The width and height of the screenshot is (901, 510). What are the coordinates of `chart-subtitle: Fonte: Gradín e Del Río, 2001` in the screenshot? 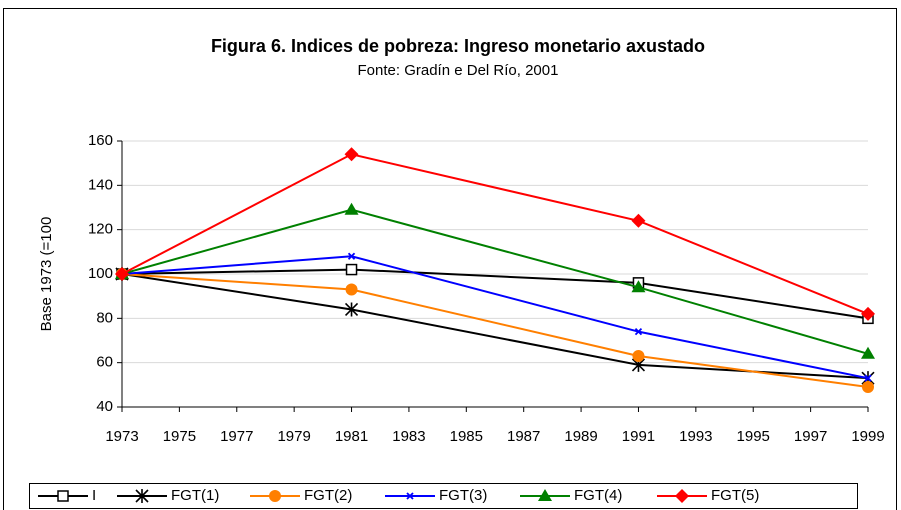 It's located at (458, 70).